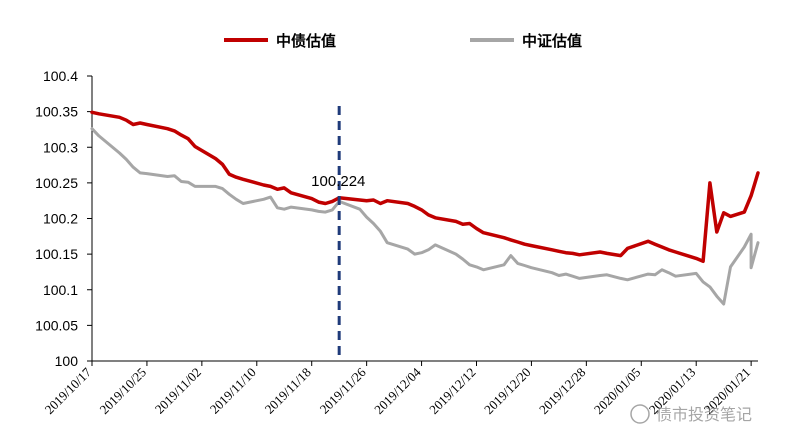 This screenshot has width=800, height=444. Describe the element at coordinates (288, 391) in the screenshot. I see `x-tick-label: 2019/11/18` at that location.